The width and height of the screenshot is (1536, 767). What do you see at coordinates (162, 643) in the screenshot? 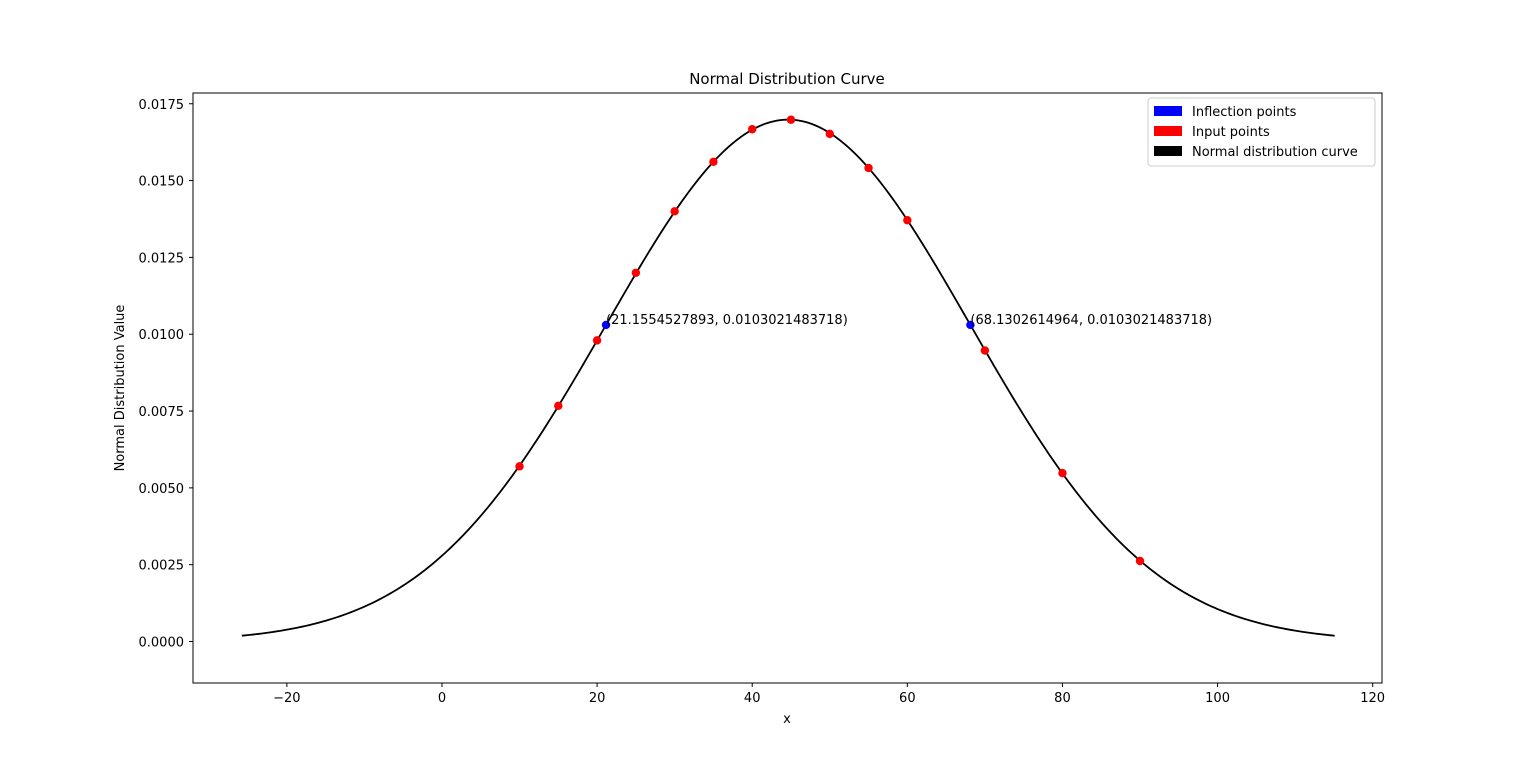
I see `y-tick-label: 0.0000` at bounding box center [162, 643].